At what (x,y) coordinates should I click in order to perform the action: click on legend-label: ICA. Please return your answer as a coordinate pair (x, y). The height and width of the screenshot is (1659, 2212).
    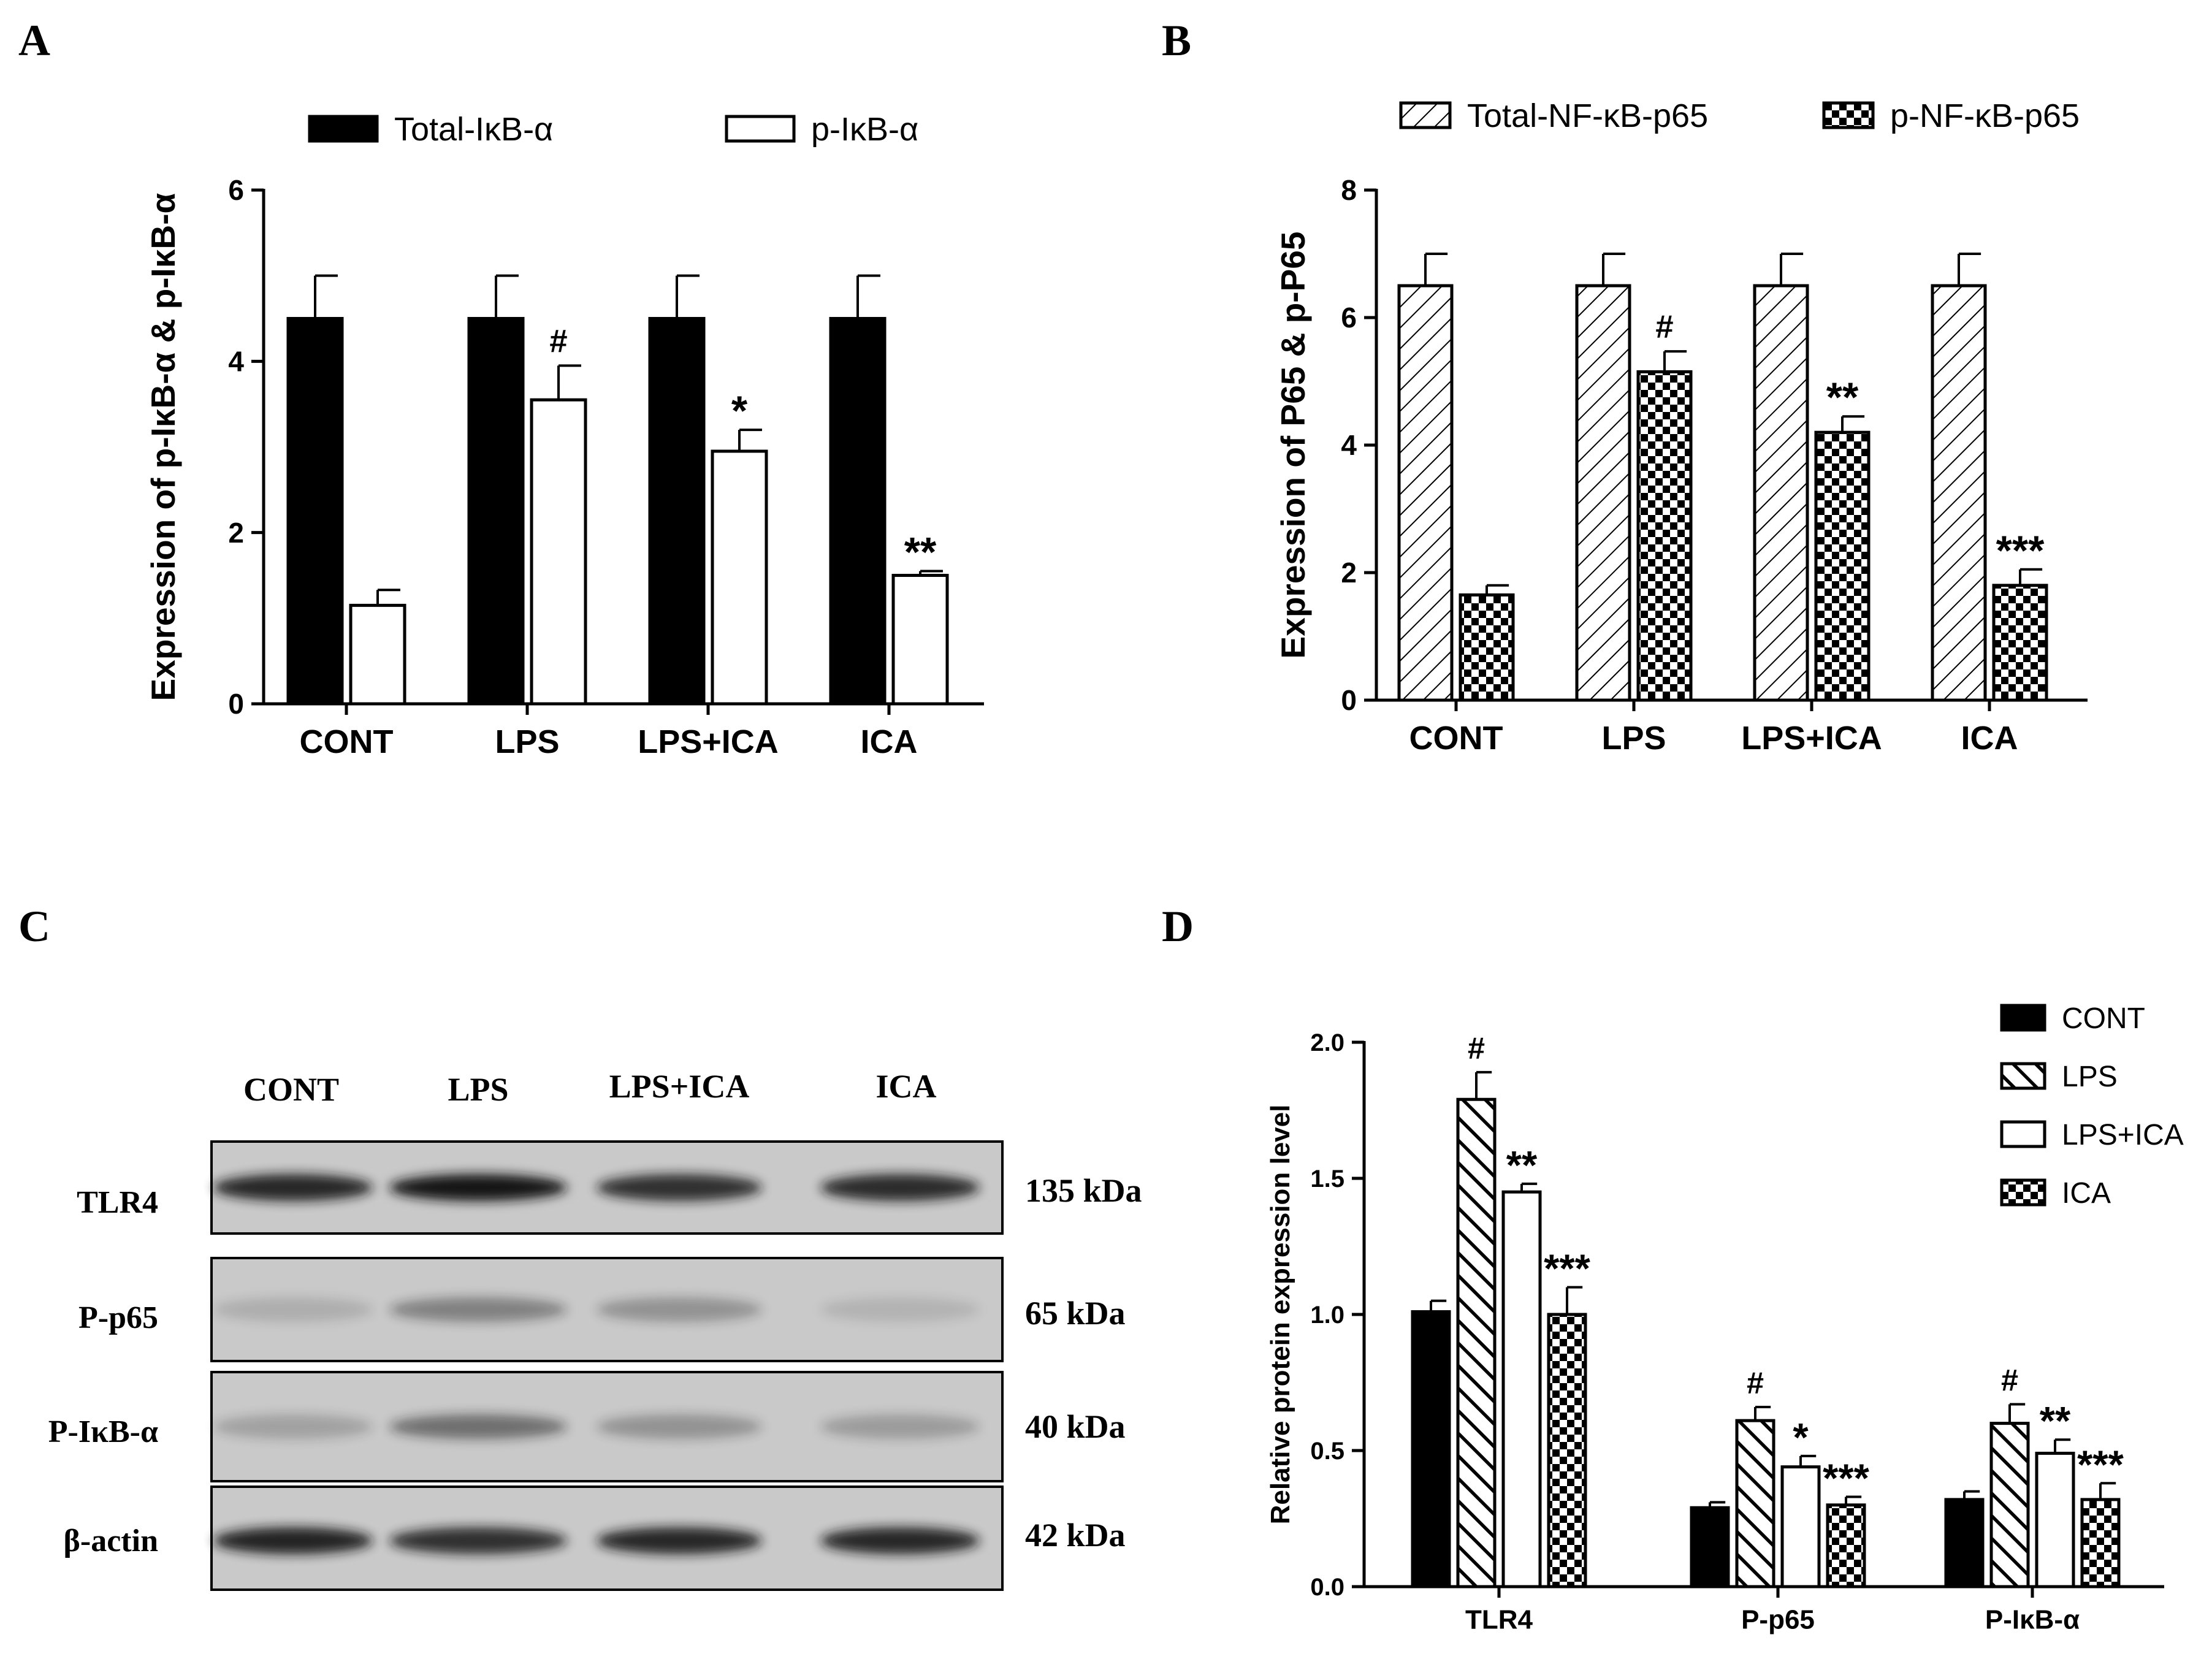
    Looking at the image, I should click on (2086, 1193).